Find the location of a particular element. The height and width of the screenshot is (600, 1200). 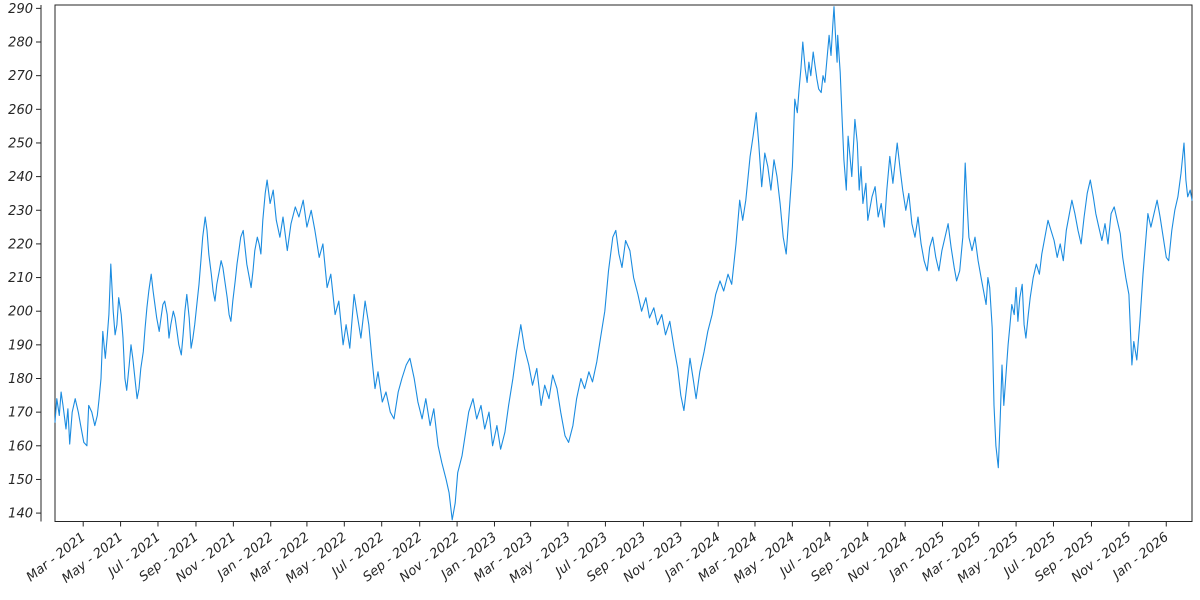

y-axis-tick-label: 280 is located at coordinates (20, 43).